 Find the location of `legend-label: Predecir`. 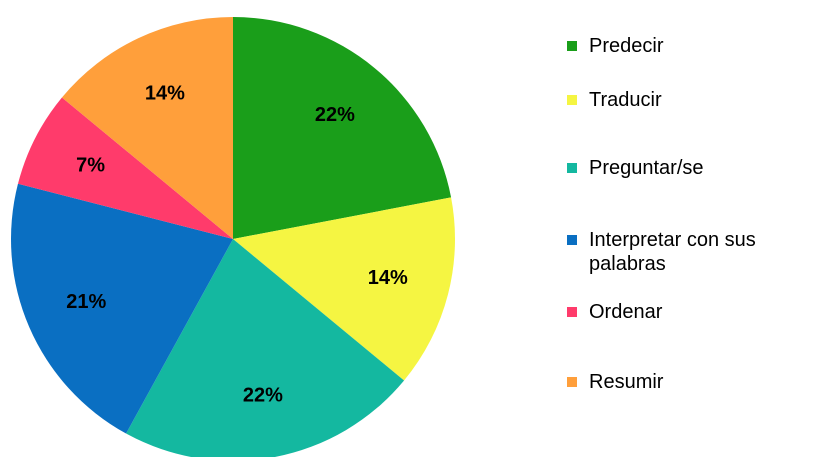

legend-label: Predecir is located at coordinates (626, 46).